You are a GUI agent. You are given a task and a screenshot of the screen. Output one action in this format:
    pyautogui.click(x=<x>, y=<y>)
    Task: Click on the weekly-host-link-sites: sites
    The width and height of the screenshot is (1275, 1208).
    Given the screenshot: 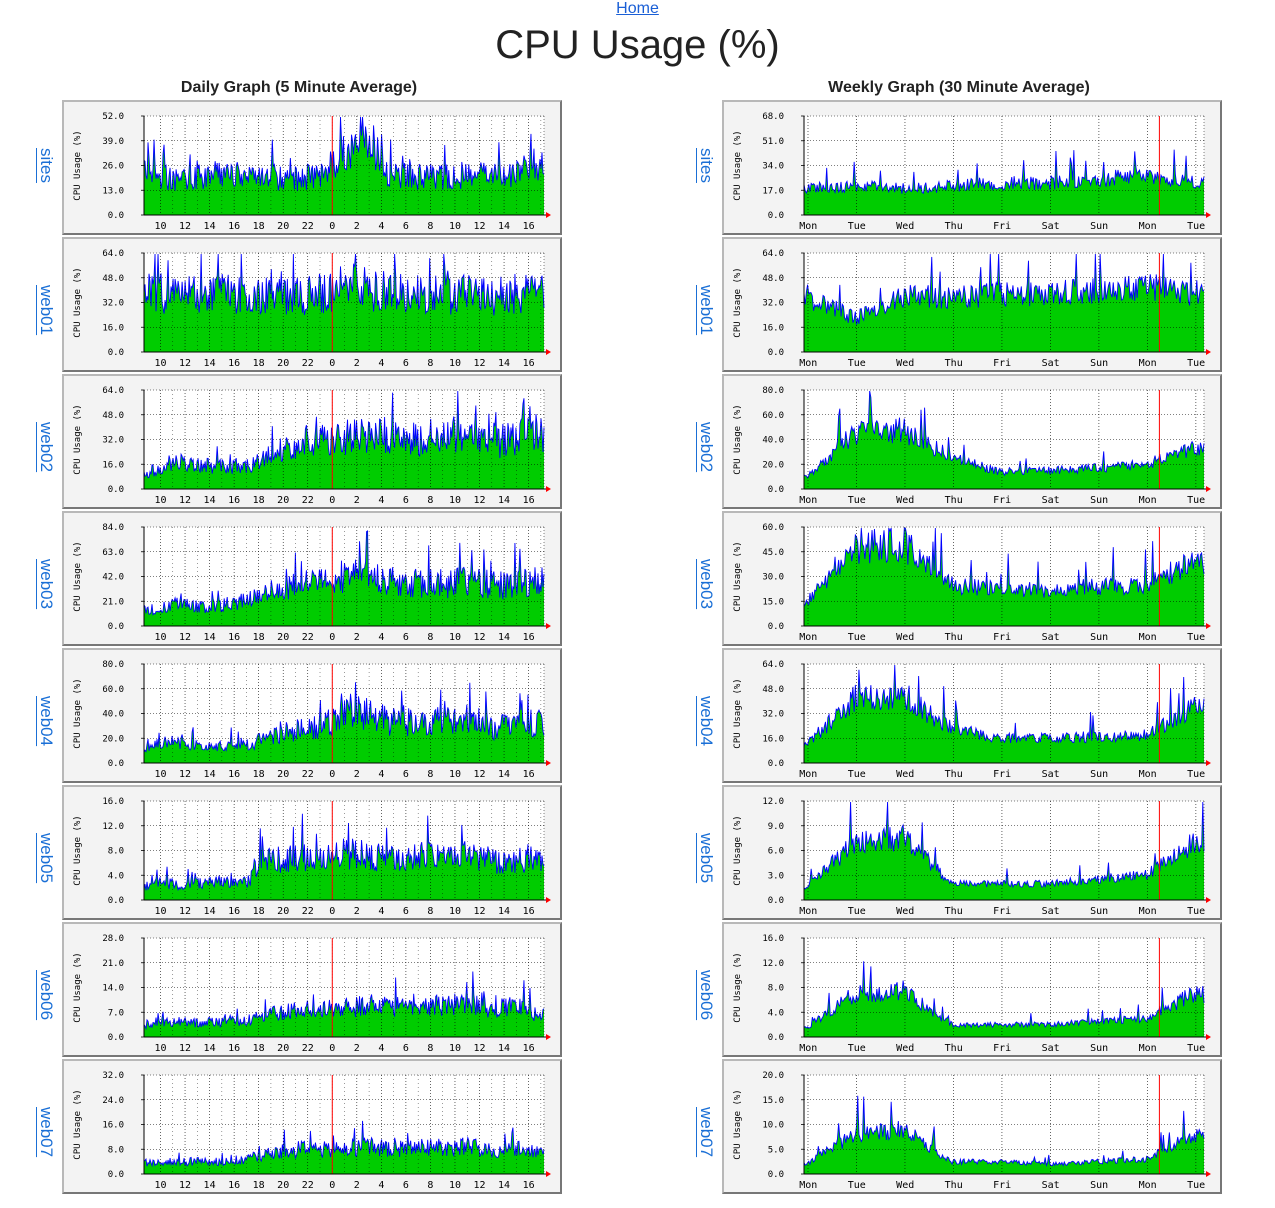 What is the action you would take?
    pyautogui.click(x=706, y=165)
    